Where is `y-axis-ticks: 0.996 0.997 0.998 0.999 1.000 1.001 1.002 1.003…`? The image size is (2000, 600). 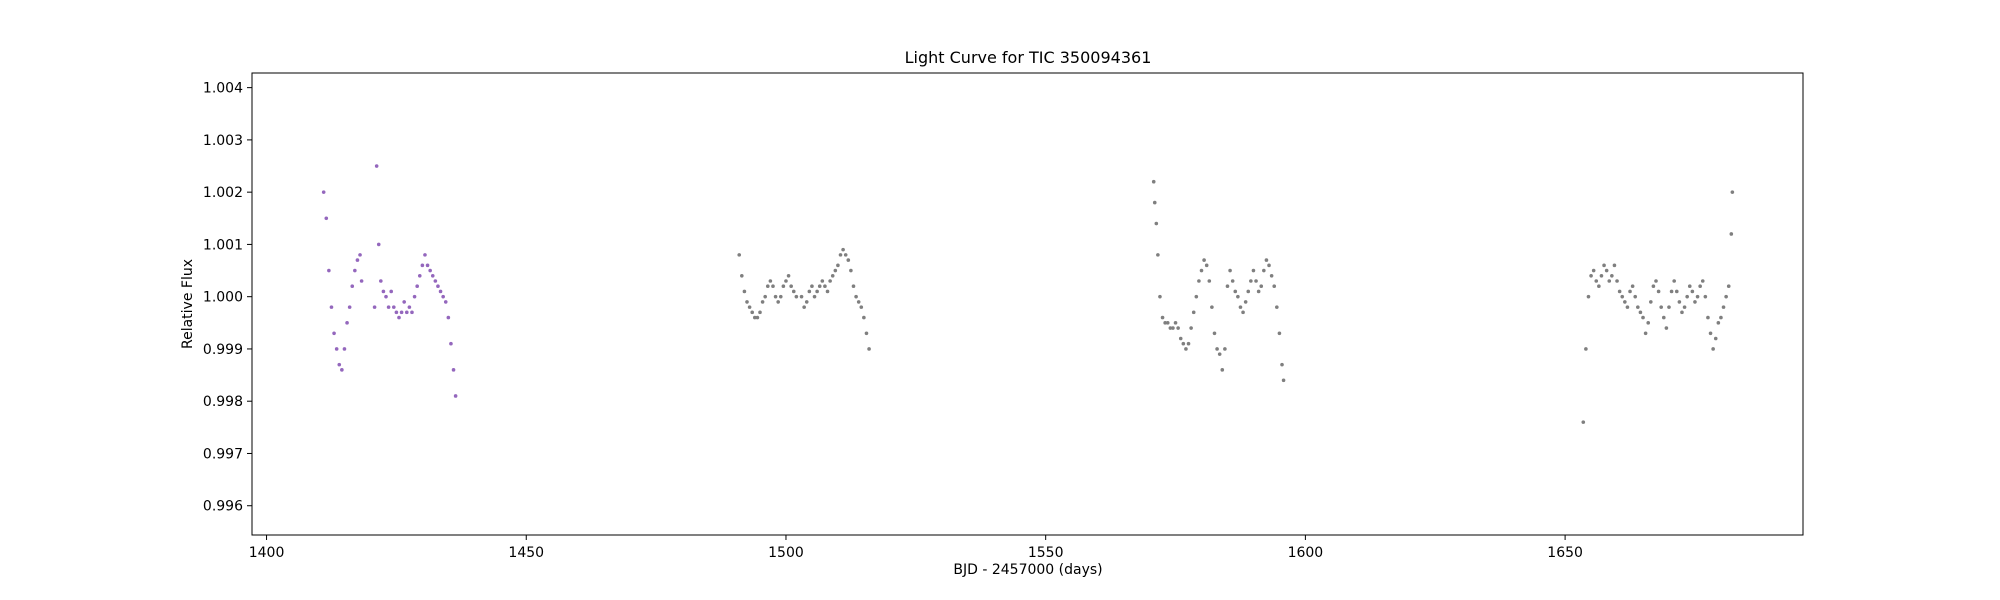
y-axis-ticks: 0.996 0.997 0.998 0.999 1.000 1.001 1.002 1.003… is located at coordinates (227, 298).